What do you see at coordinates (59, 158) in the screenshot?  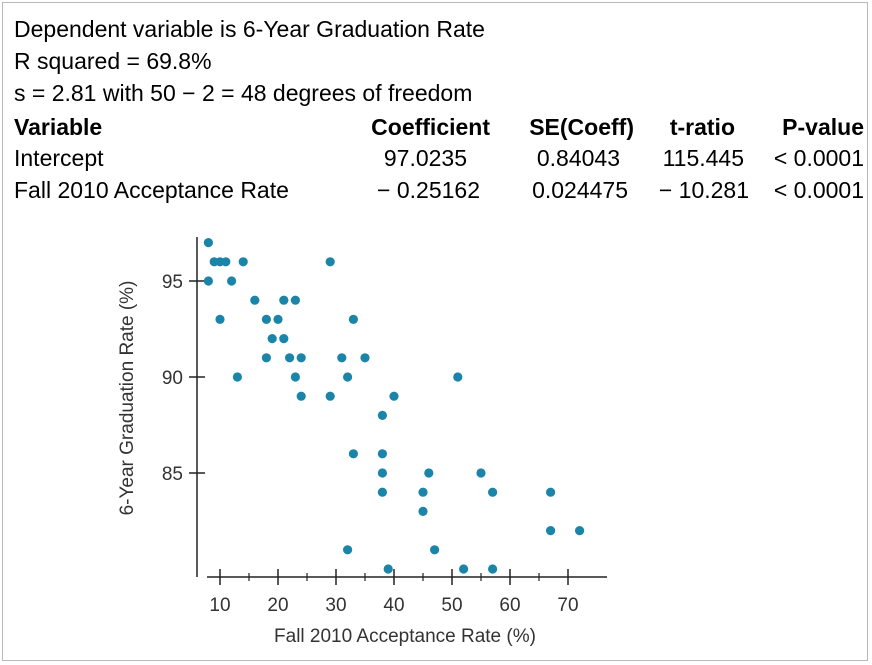 I see `row-intercept-variable: Intercept` at bounding box center [59, 158].